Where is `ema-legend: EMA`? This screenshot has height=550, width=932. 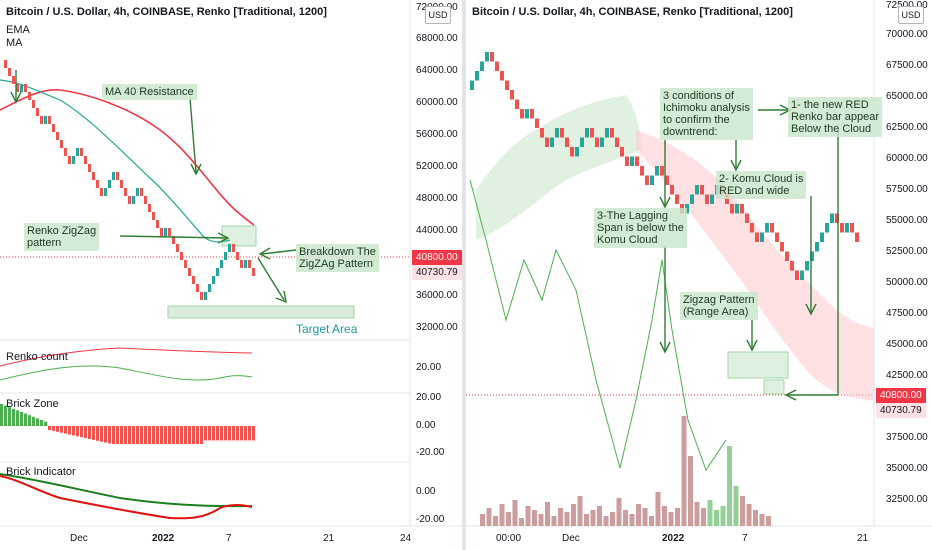
ema-legend: EMA is located at coordinates (18, 30).